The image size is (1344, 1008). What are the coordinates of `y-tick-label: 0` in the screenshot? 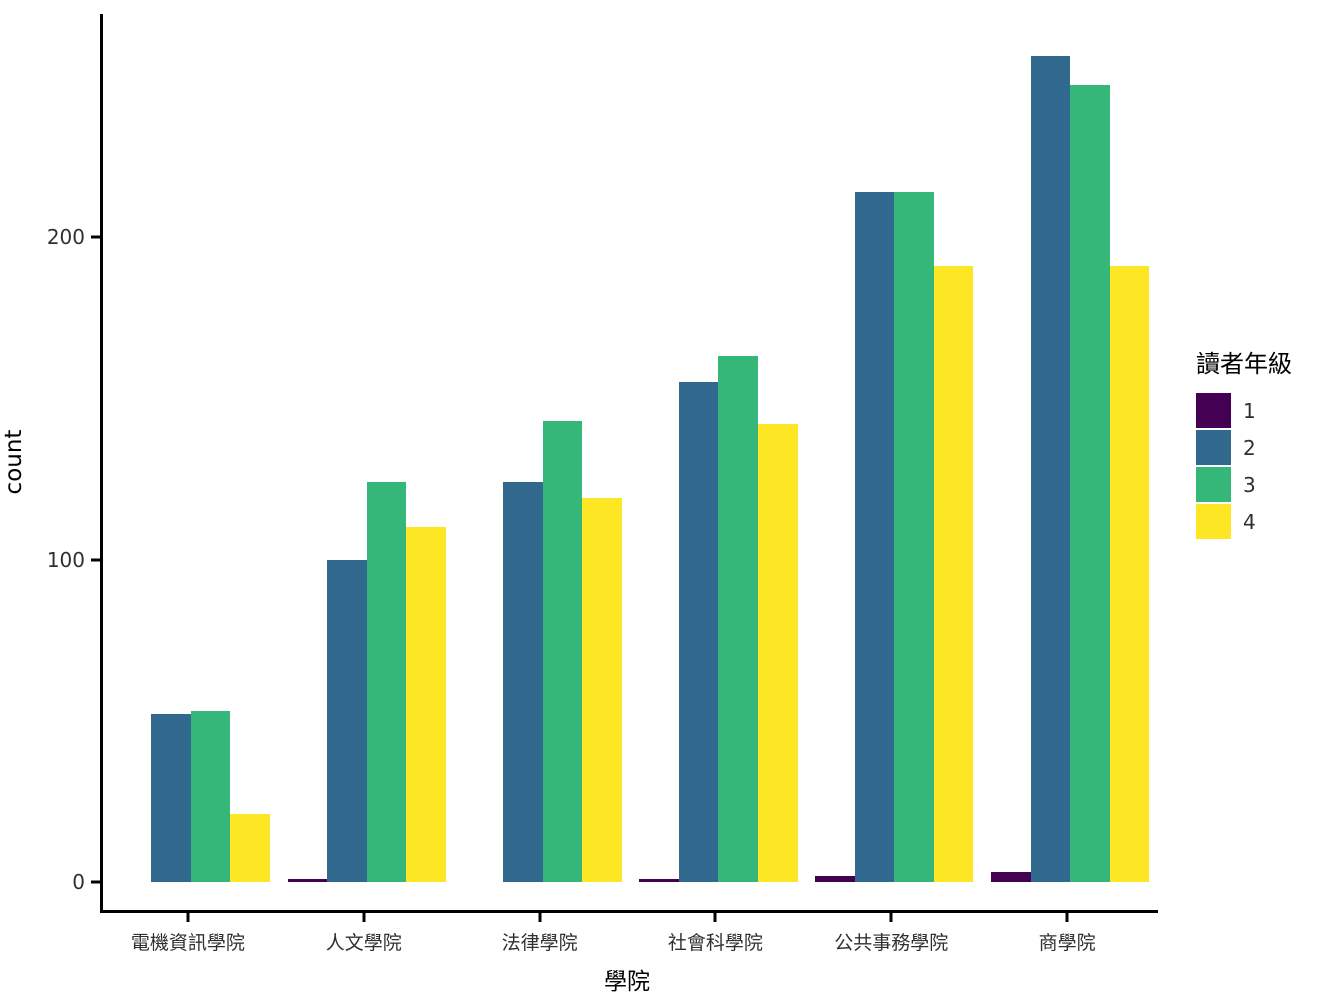 It's located at (78, 882).